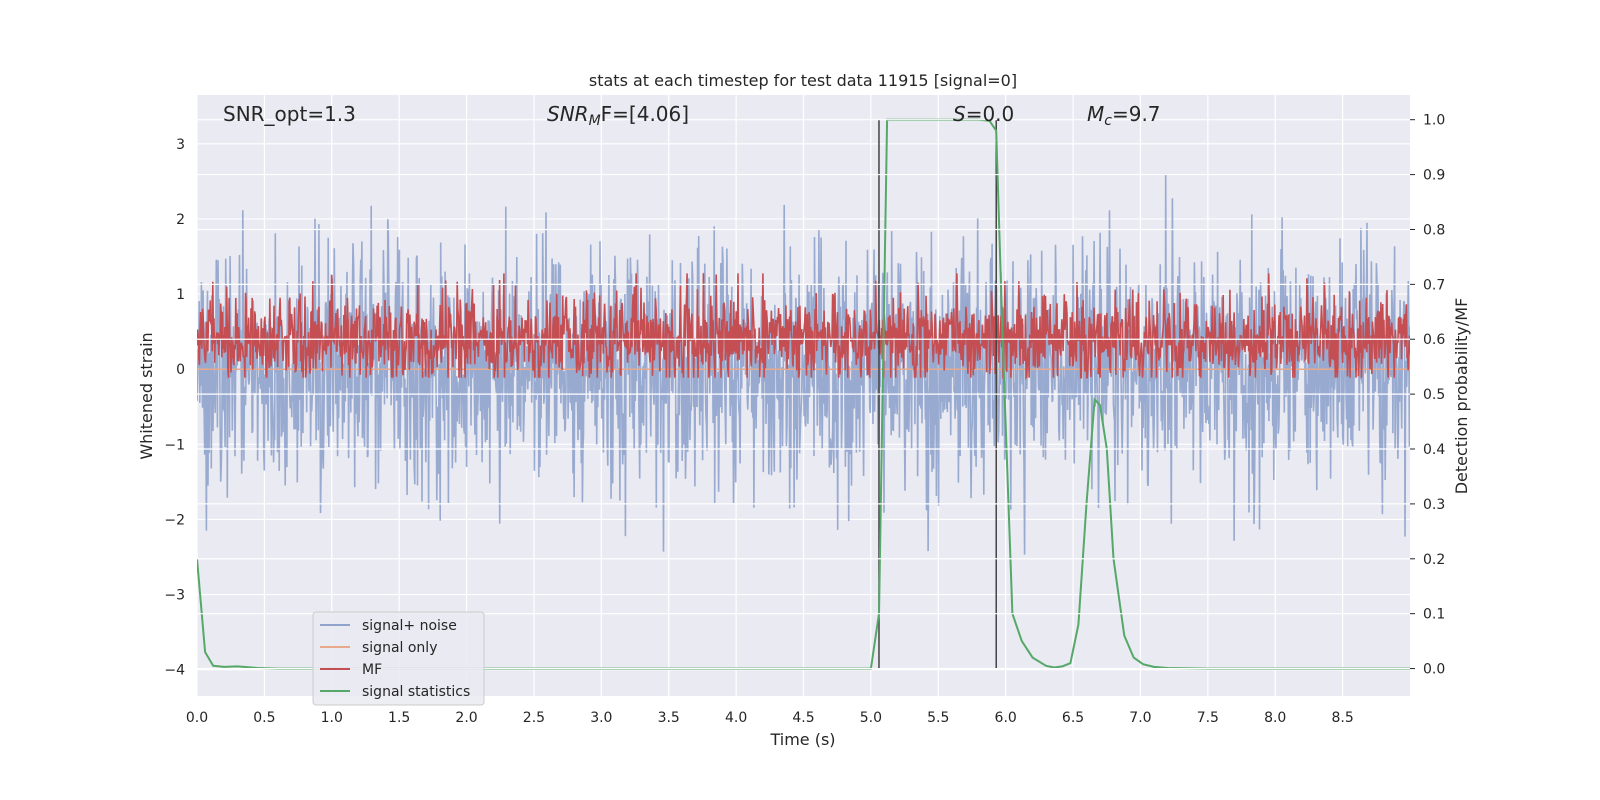 The image size is (1600, 800). What do you see at coordinates (1108, 121) in the screenshot?
I see `annotation-mc-sub: c` at bounding box center [1108, 121].